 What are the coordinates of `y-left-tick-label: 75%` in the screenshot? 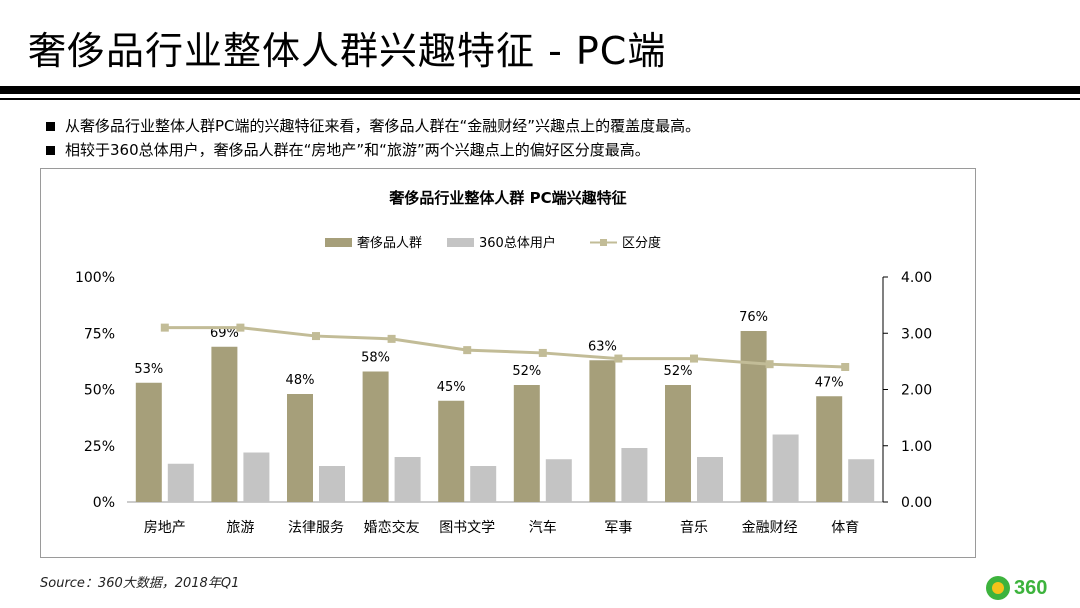 It's located at (99, 334).